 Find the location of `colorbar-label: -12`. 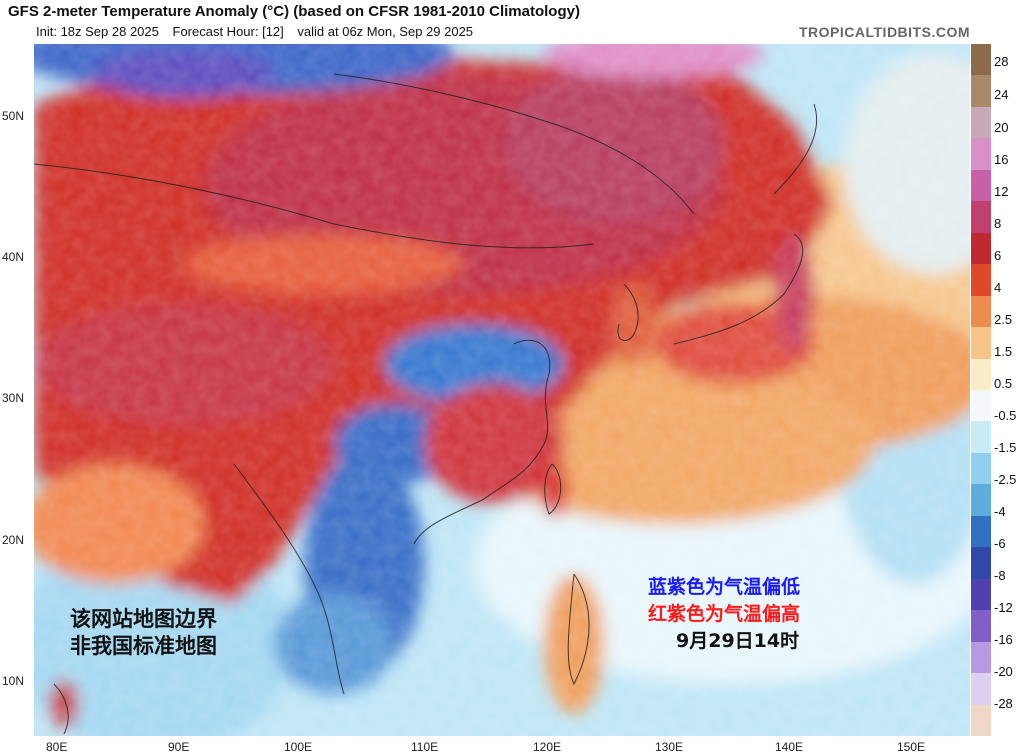

colorbar-label: -12 is located at coordinates (1003, 607).